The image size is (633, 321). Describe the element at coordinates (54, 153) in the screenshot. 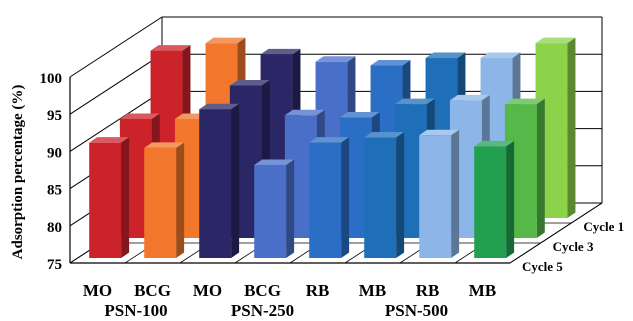

I see `y-tick-label: 90` at that location.